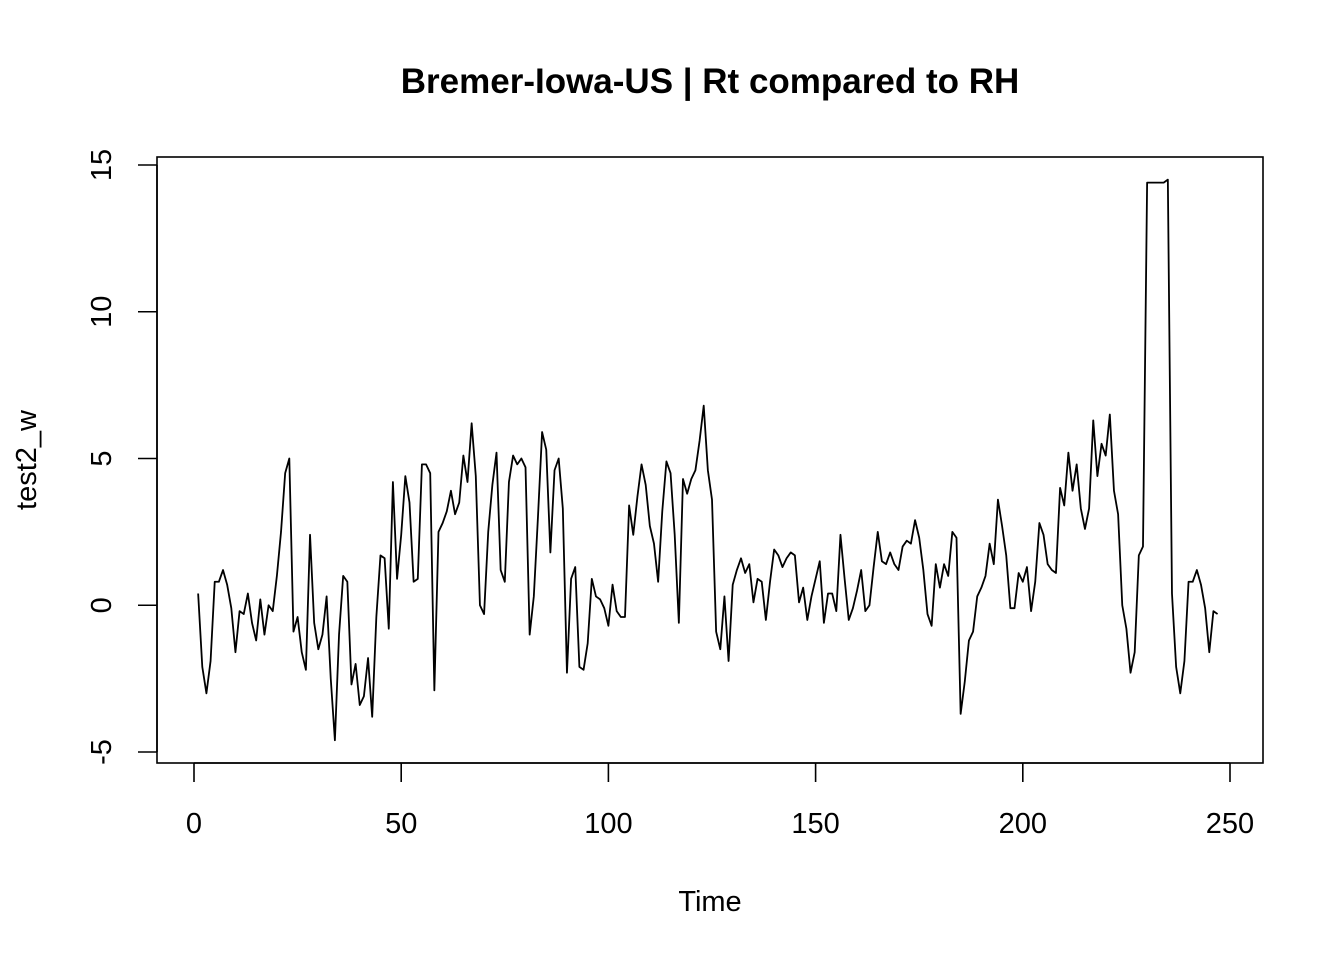 The height and width of the screenshot is (960, 1344). What do you see at coordinates (608, 824) in the screenshot?
I see `x-tick-label: 100` at bounding box center [608, 824].